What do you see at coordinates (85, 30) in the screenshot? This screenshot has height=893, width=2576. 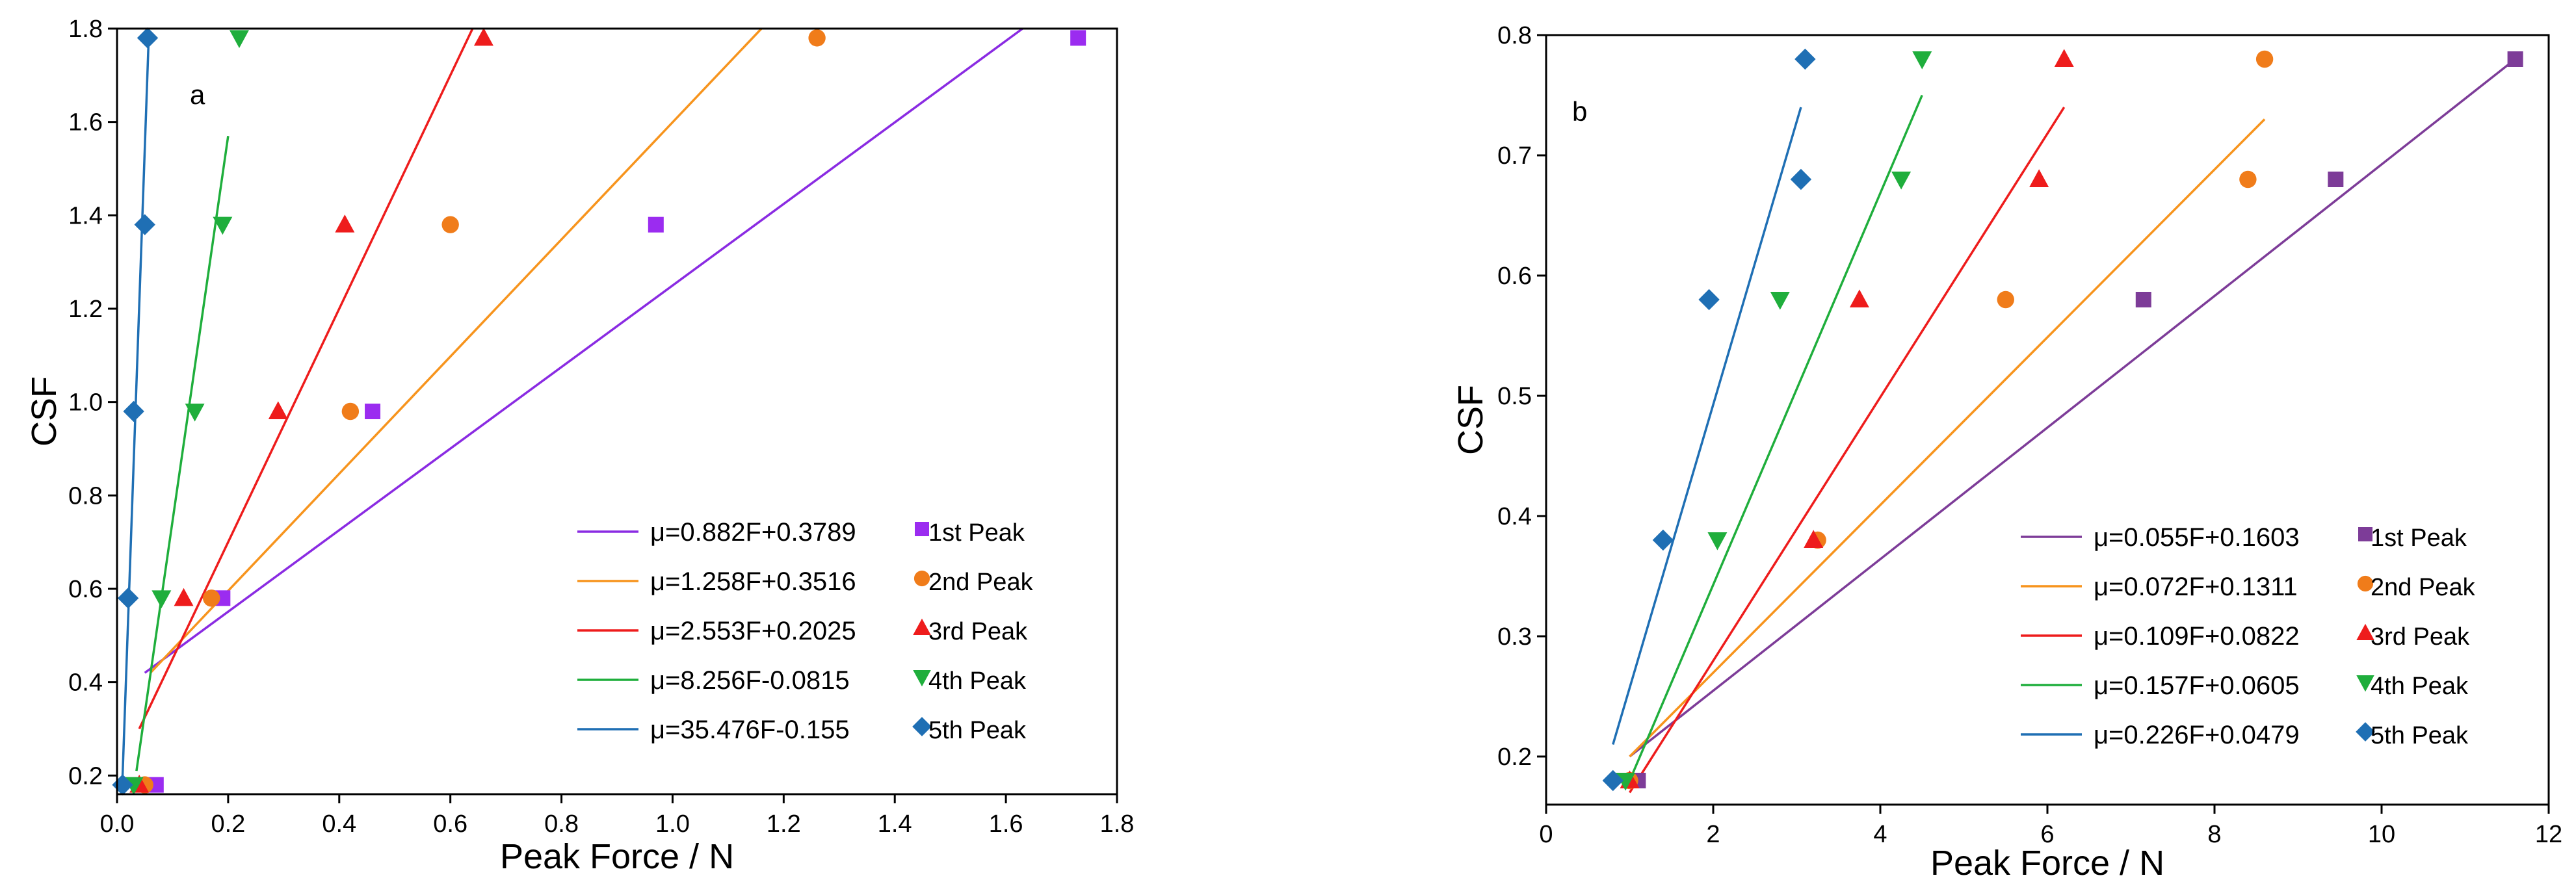 I see `y-tick-label: 1.8` at bounding box center [85, 30].